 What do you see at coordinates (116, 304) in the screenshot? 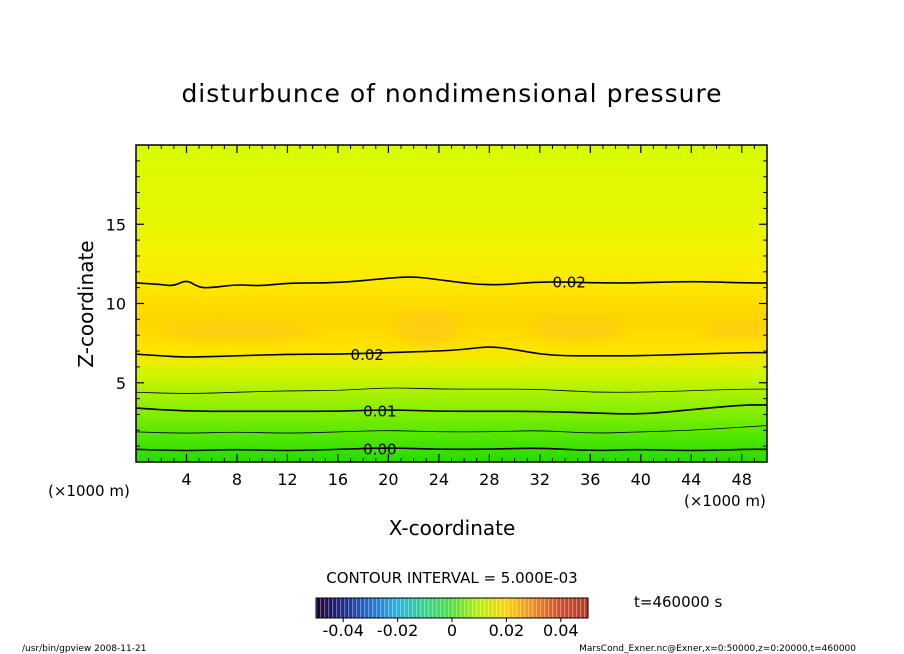
I see `y-tick-label: 10` at bounding box center [116, 304].